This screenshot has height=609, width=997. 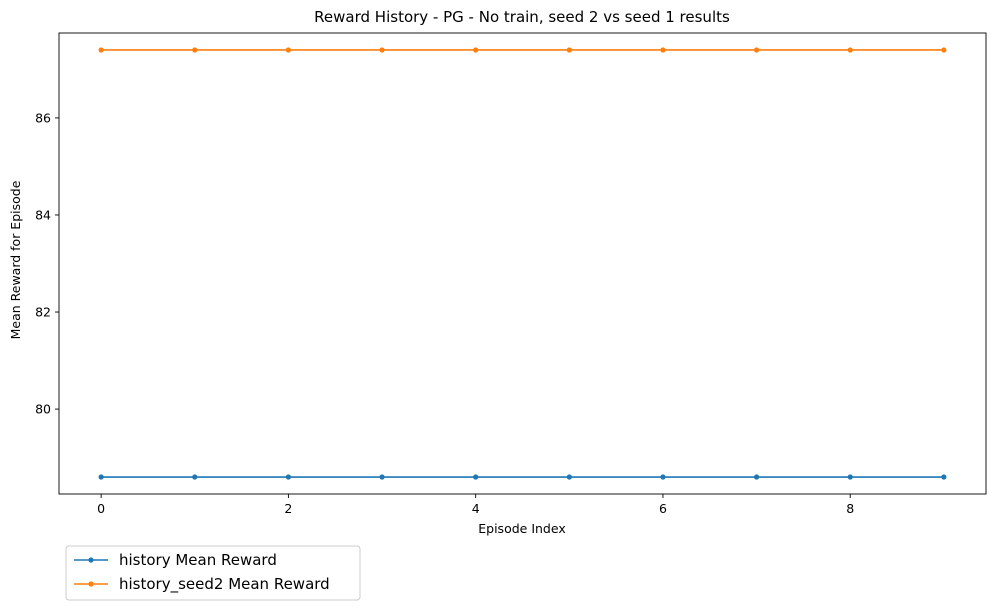 I want to click on x-tick-label: 2, so click(x=288, y=508).